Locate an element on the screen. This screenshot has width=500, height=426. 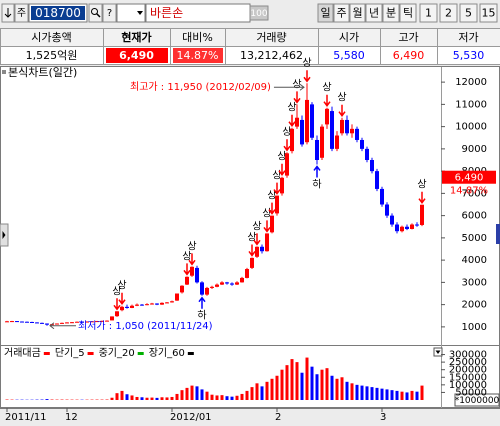
legend-label: 중기_20 is located at coordinates (117, 353).